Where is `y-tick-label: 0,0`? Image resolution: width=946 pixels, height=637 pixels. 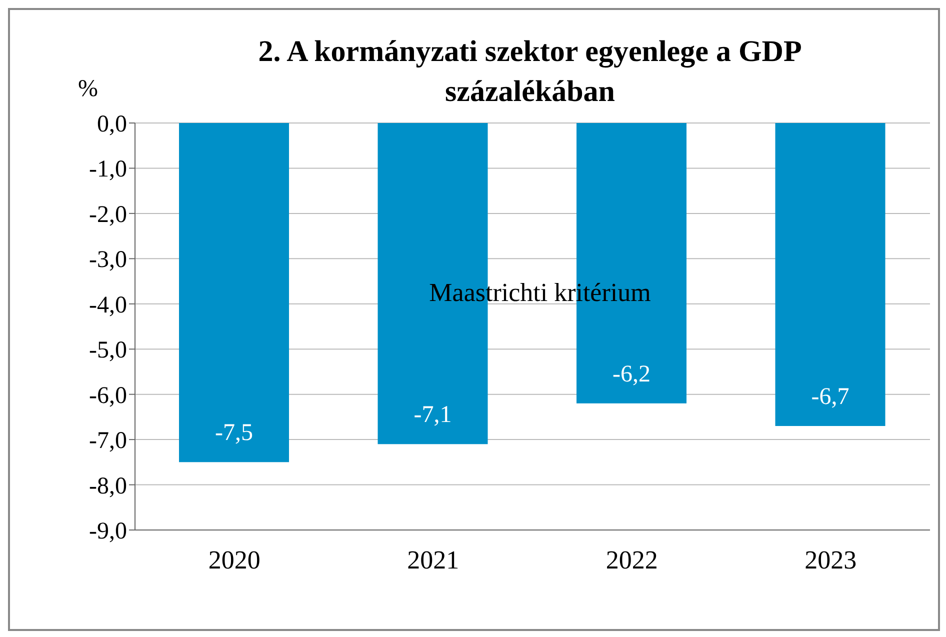
y-tick-label: 0,0 is located at coordinates (112, 125).